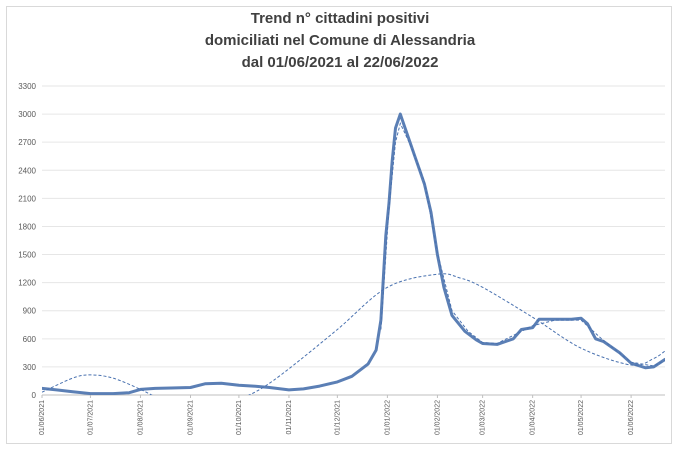 The width and height of the screenshot is (680, 451). Describe the element at coordinates (140, 417) in the screenshot. I see `x-tick-label: 01/08/2021` at that location.